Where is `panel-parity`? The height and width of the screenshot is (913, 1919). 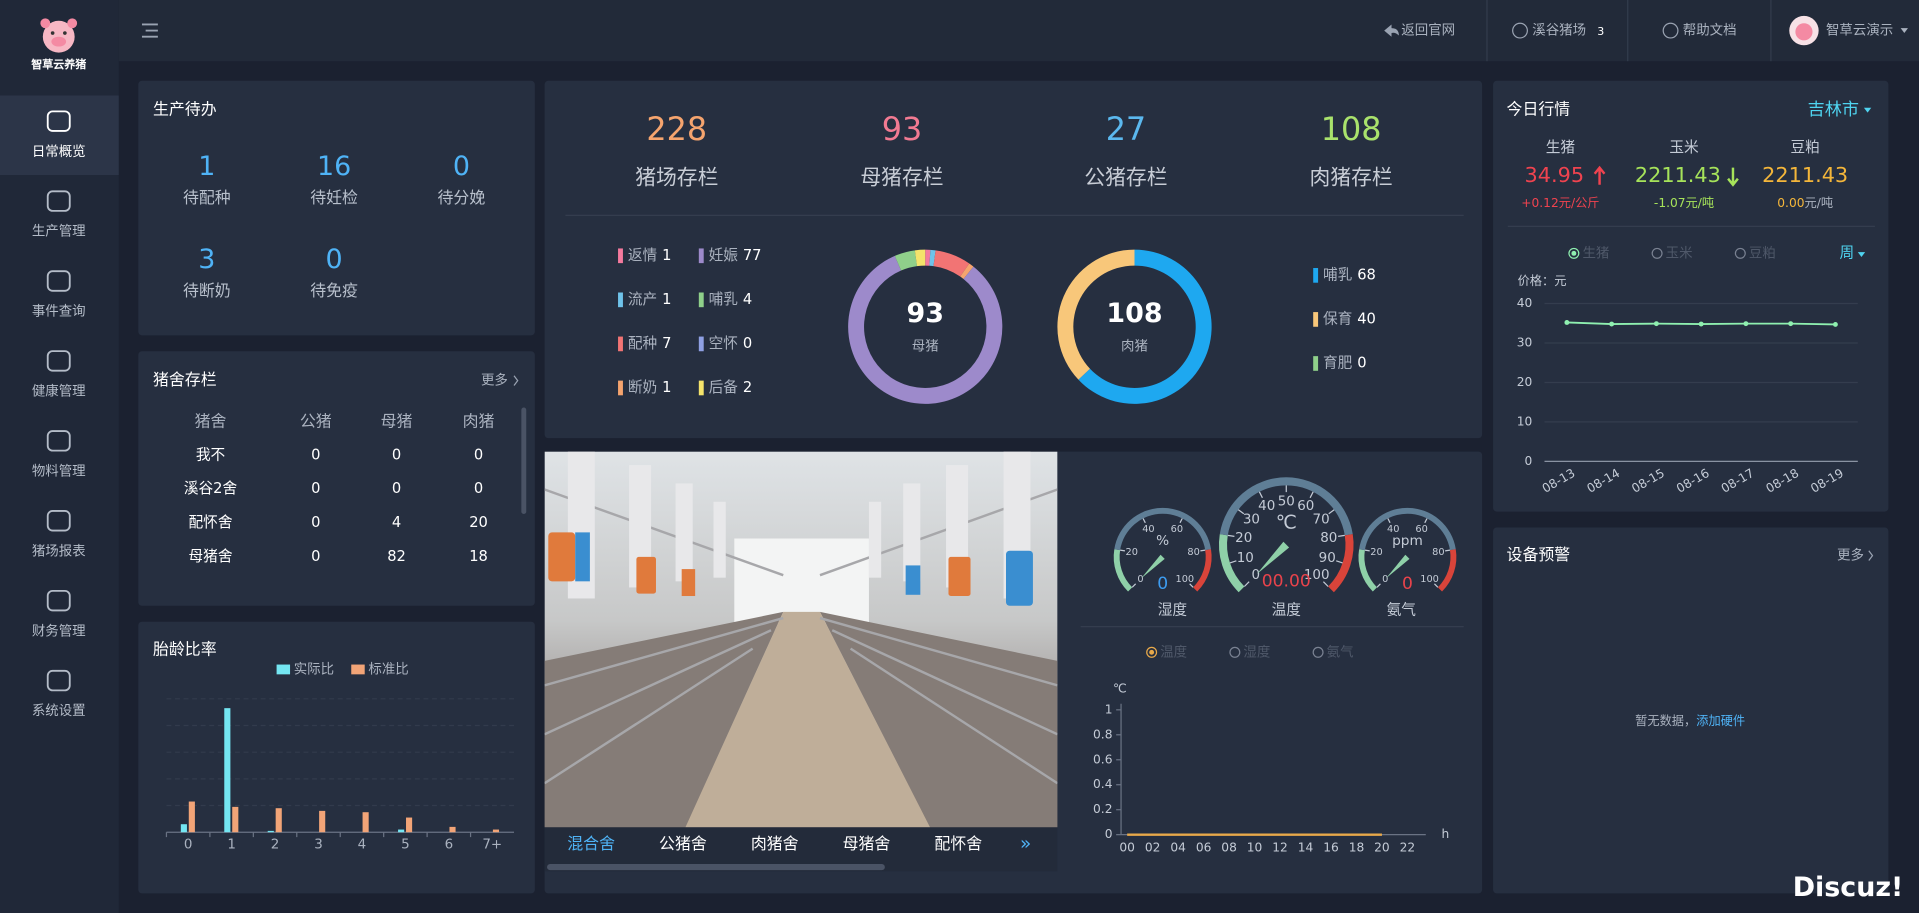 panel-parity is located at coordinates (336, 757).